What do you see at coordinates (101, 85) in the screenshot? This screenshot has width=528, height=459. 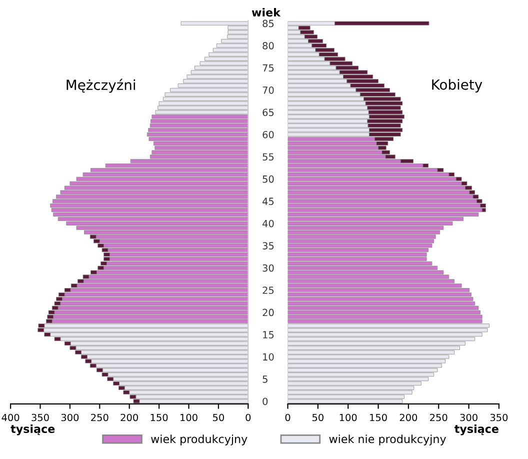 I see `text: Mężczyźni` at bounding box center [101, 85].